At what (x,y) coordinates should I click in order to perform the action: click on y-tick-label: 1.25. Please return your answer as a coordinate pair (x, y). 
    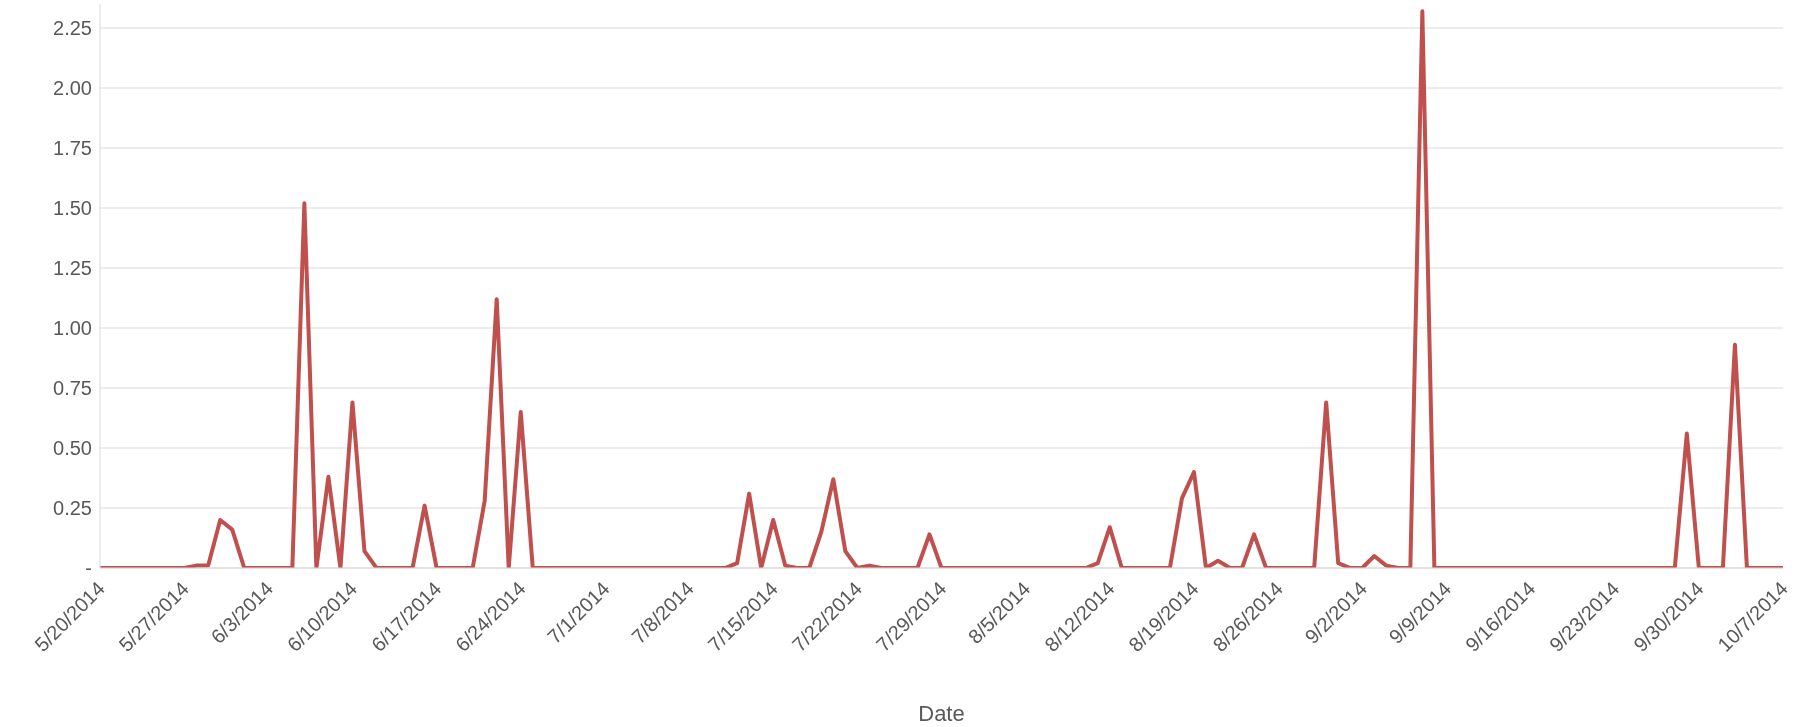
    Looking at the image, I should click on (72, 268).